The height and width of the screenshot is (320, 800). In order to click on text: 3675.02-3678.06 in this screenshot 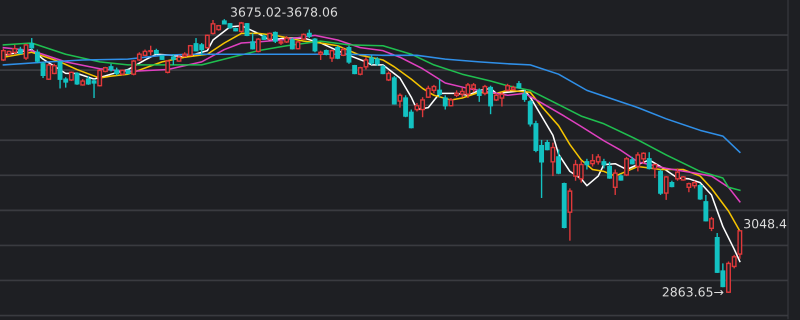, I will do `click(284, 12)`.